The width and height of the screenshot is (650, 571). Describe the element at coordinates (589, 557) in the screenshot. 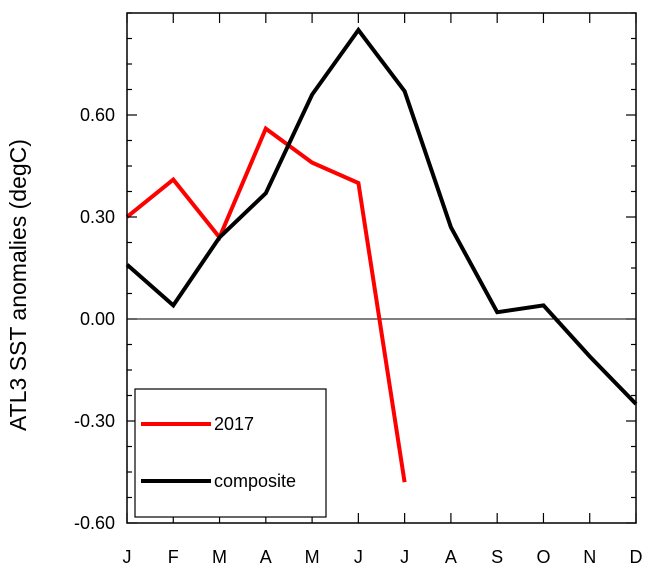

I see `x-tick-label: N` at that location.